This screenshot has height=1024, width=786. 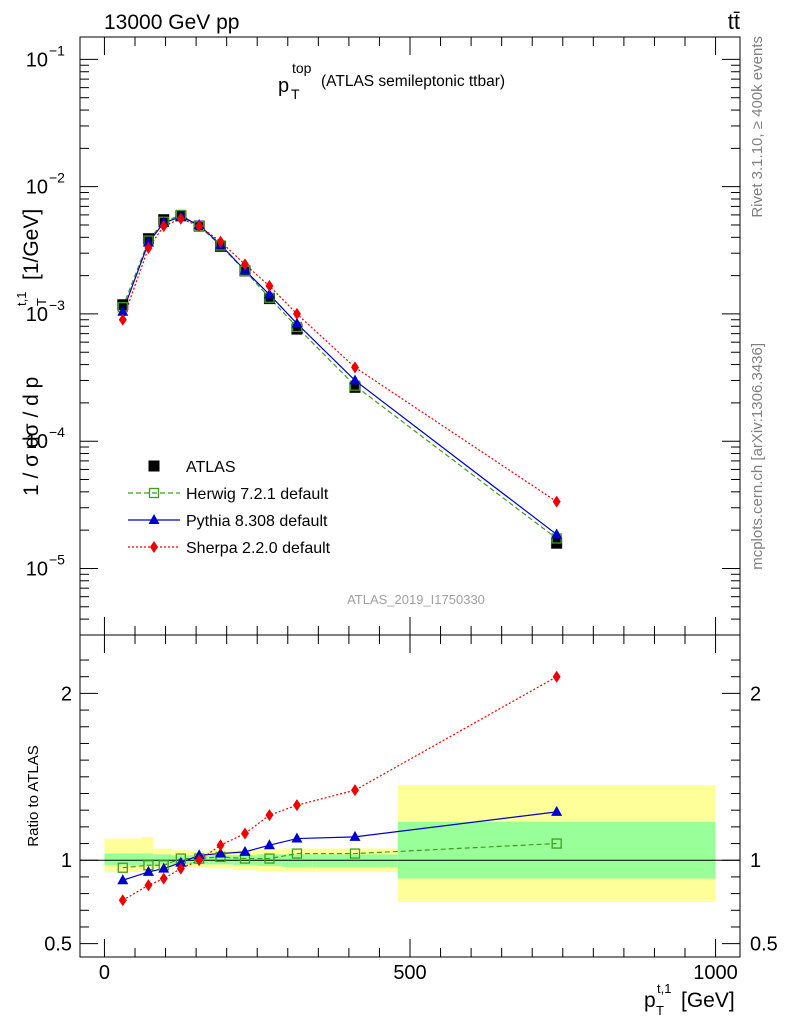 I want to click on process-label: tt̄, so click(x=734, y=21).